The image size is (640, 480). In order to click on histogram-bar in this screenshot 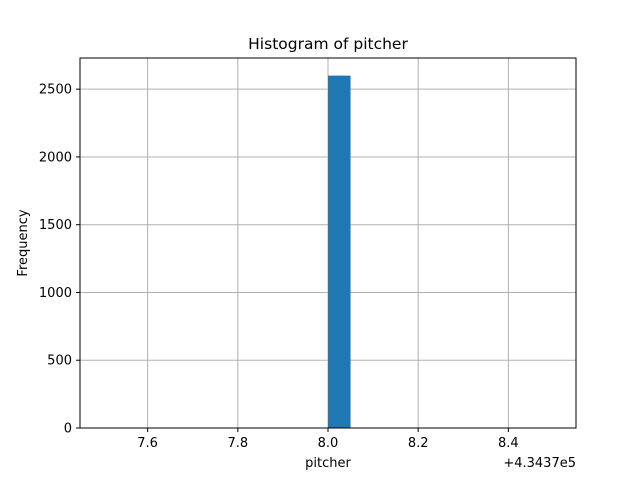, I will do `click(339, 251)`.